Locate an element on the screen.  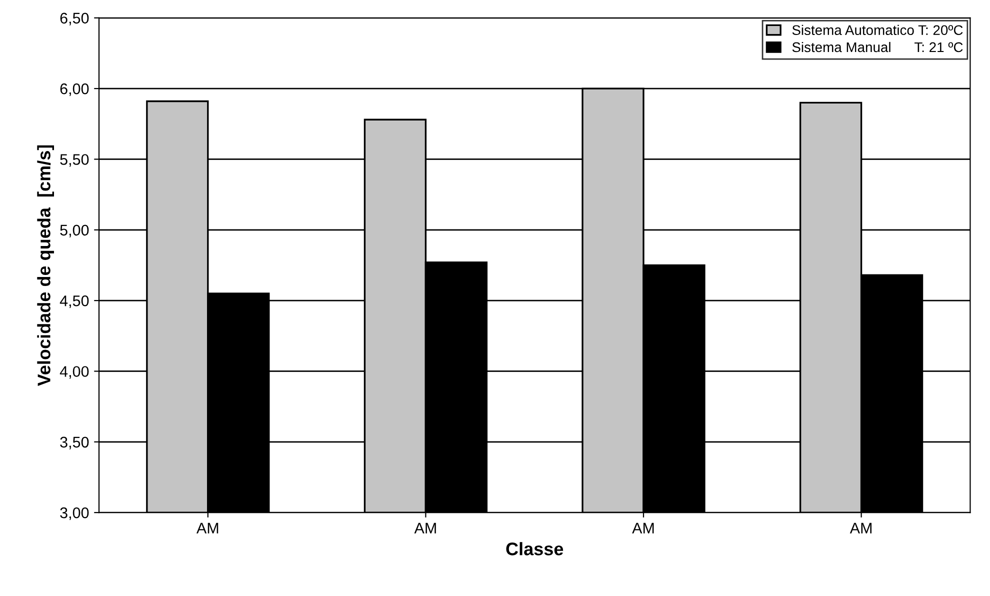
y-tick-label: 6,00 is located at coordinates (74, 89).